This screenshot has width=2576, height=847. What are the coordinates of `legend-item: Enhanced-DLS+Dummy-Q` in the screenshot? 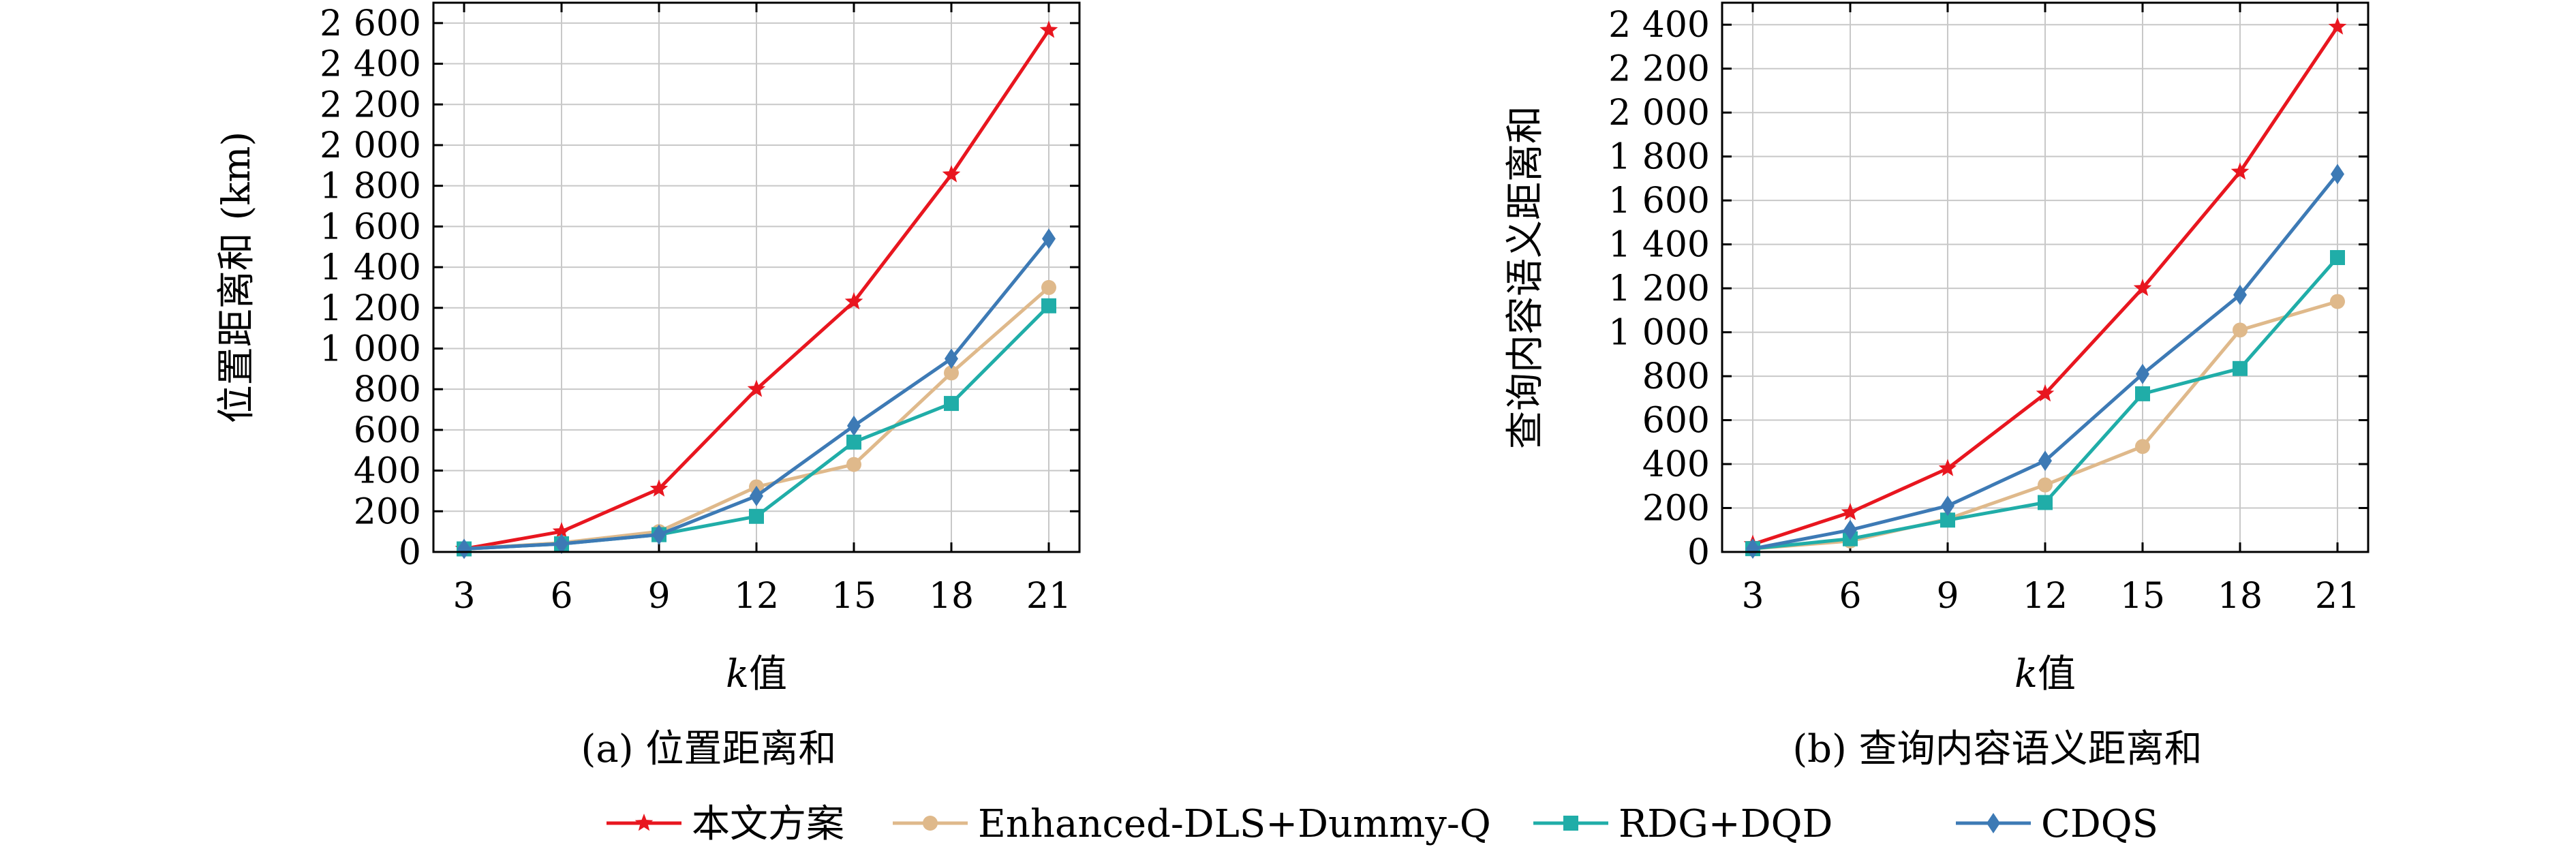 It's located at (1192, 824).